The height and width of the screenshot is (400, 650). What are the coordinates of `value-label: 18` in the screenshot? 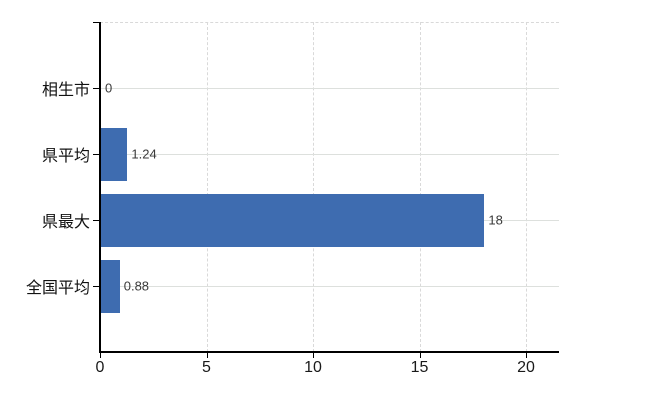 It's located at (495, 220).